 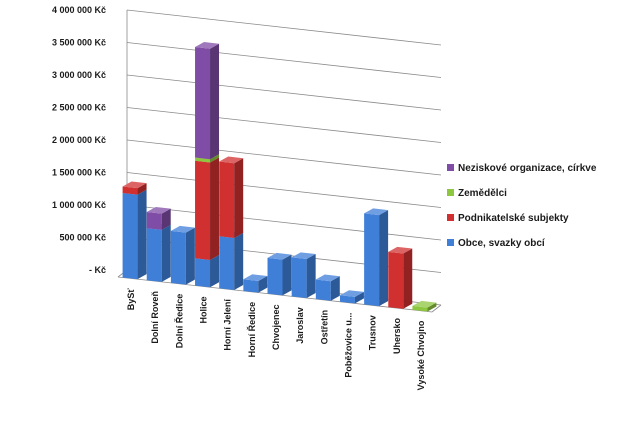 I want to click on floor-corner, so click(x=436, y=308).